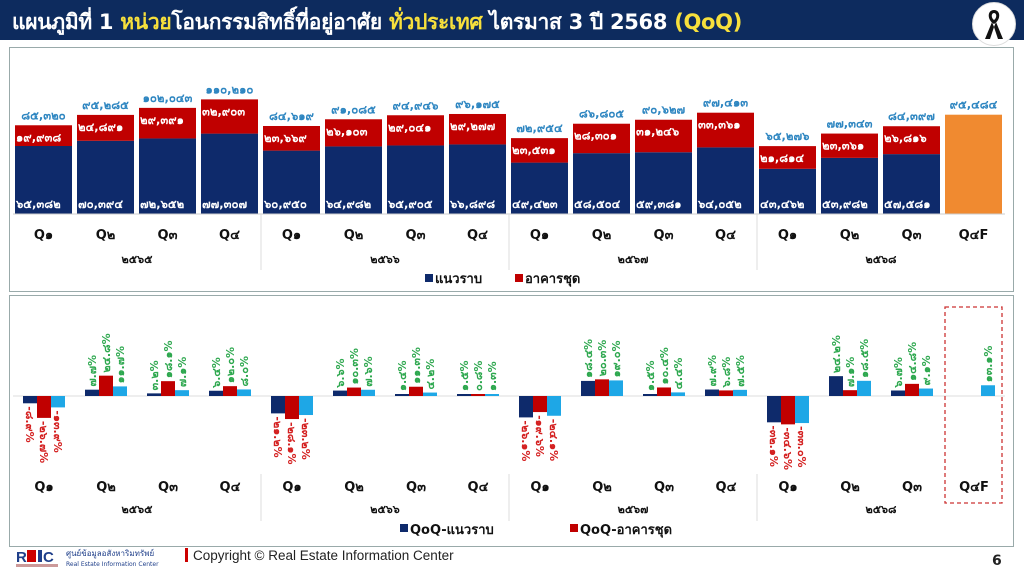 This screenshot has width=1024, height=576. I want to click on lowrise-value-label: ๕๗,๕๘๑, so click(907, 204).